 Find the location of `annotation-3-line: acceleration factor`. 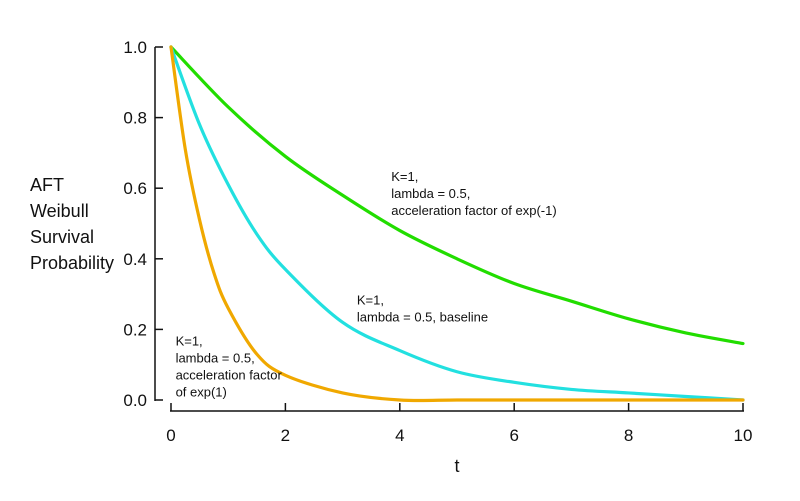

annotation-3-line: acceleration factor is located at coordinates (229, 374).